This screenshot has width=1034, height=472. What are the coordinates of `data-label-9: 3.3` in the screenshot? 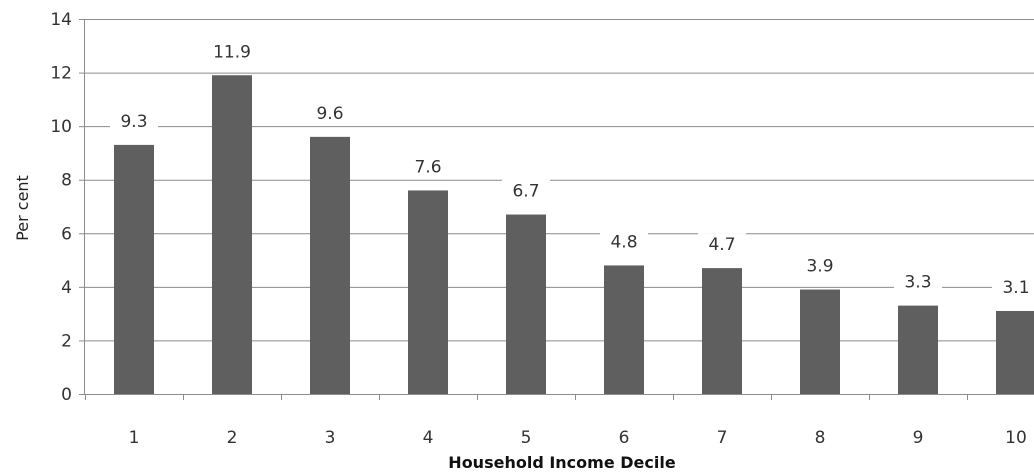 It's located at (917, 283).